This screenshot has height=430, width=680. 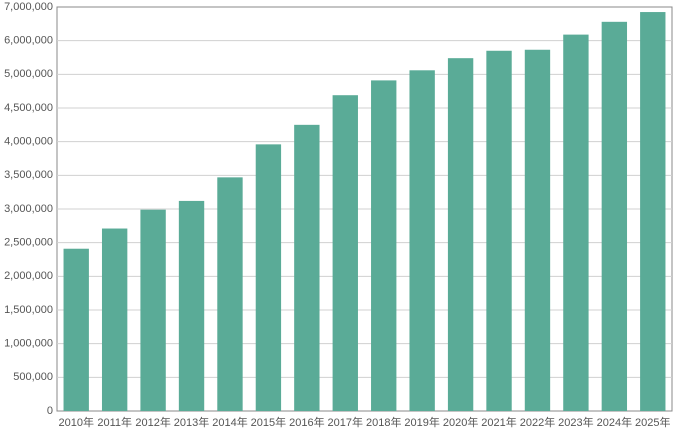 What do you see at coordinates (28, 209) in the screenshot?
I see `y-tick-label: 3,000,000` at bounding box center [28, 209].